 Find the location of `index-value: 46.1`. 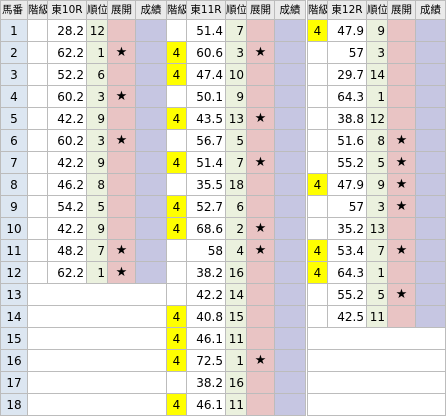

index-value: 46.1 is located at coordinates (206, 338).